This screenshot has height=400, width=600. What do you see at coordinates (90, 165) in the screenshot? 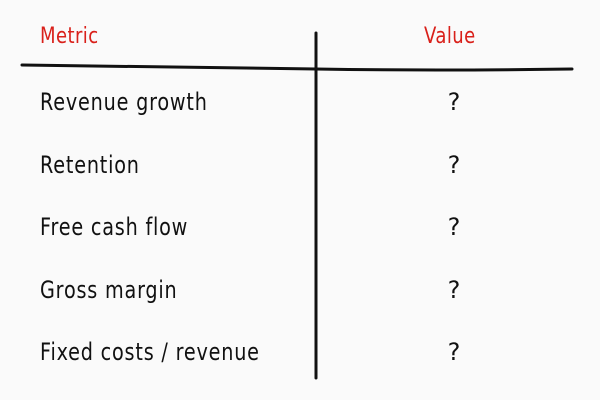
I see `metric-cell: Retention` at bounding box center [90, 165].